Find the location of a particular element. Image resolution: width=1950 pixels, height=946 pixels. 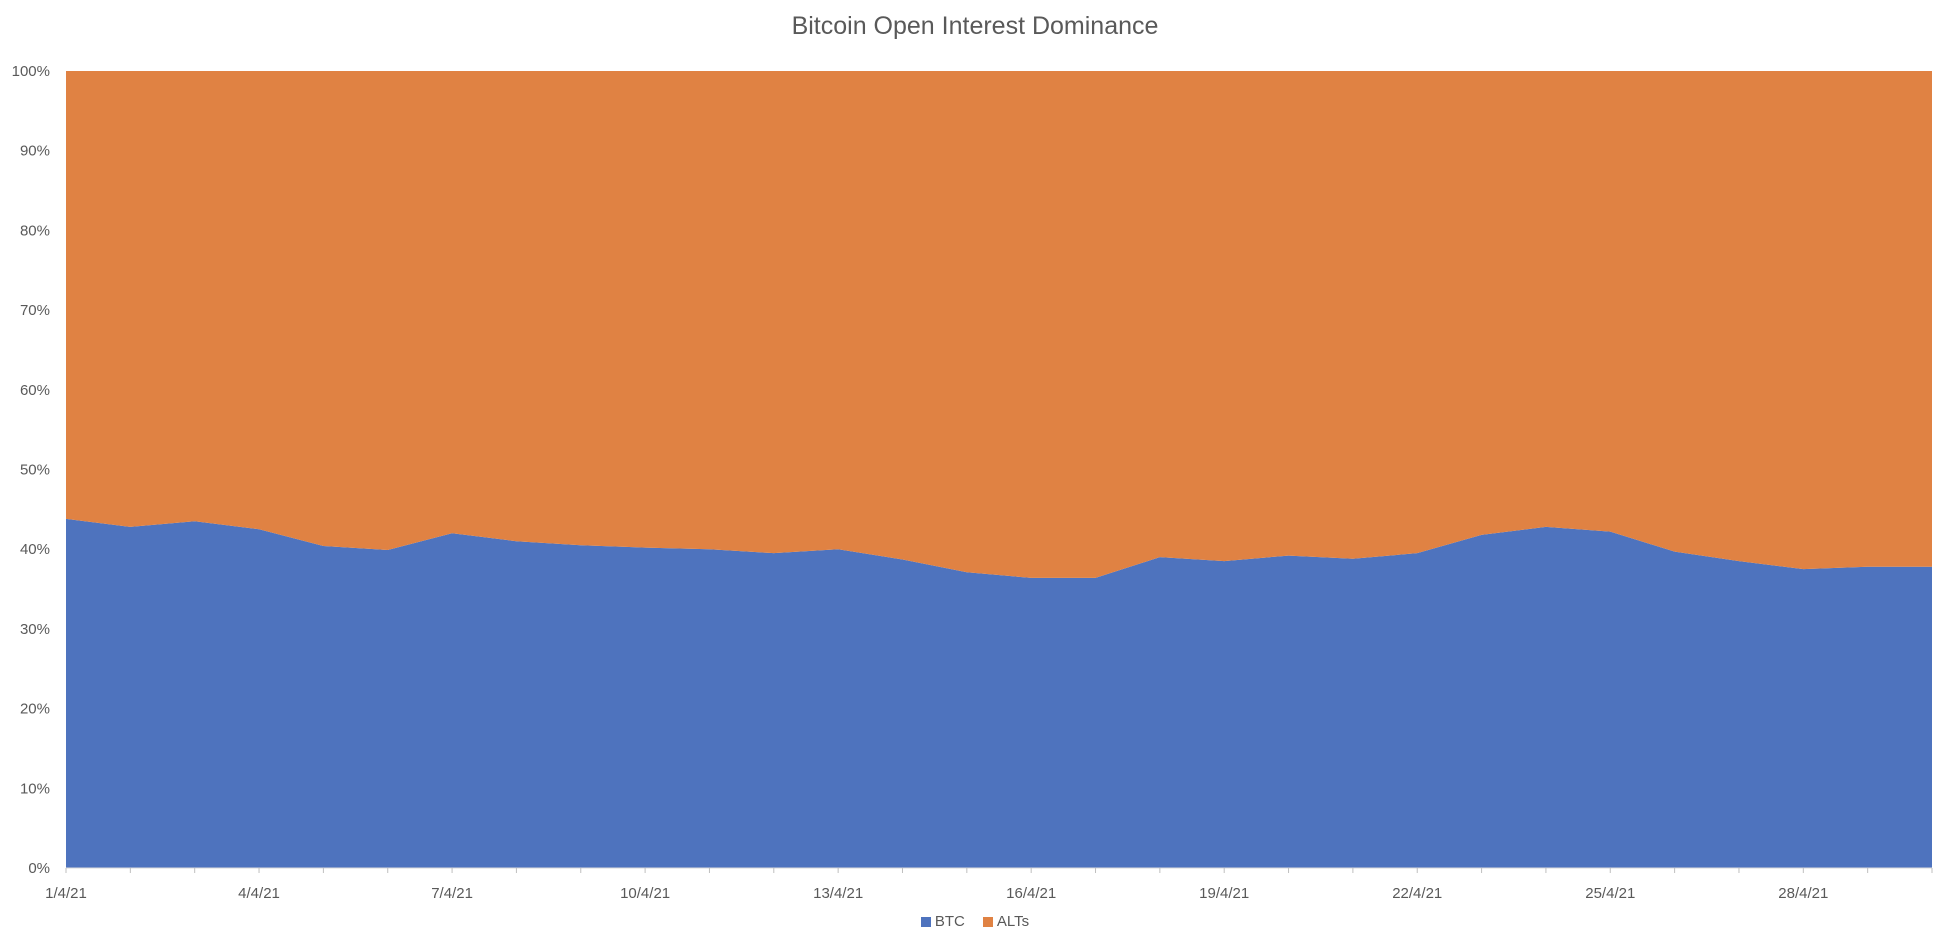

x-tick-label: 22/4/21 is located at coordinates (1417, 893).